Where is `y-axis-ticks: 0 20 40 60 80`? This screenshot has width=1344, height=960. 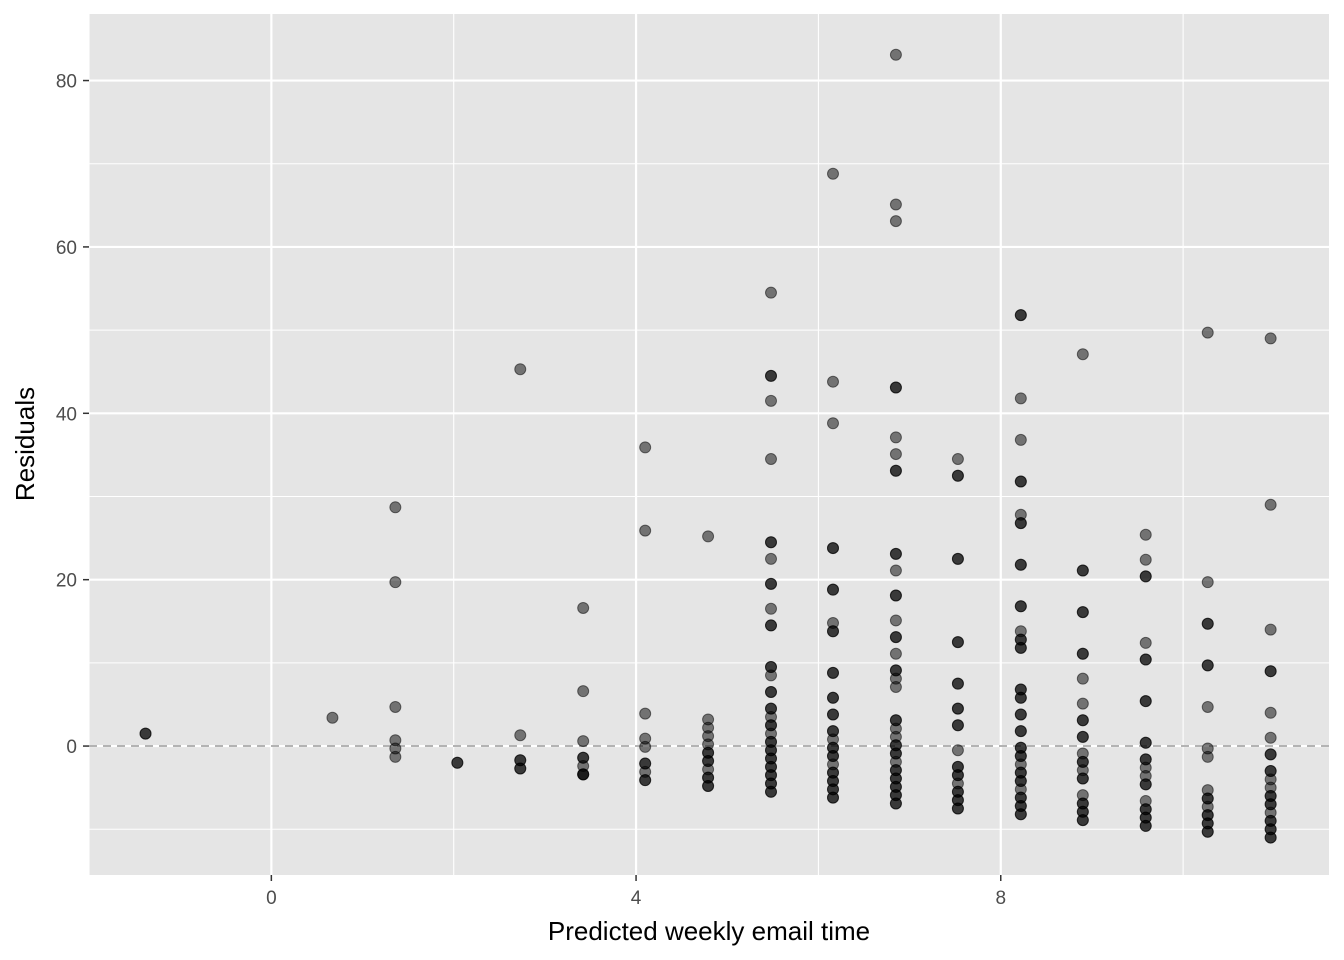
y-axis-ticks: 0 20 40 60 80 is located at coordinates (72, 415).